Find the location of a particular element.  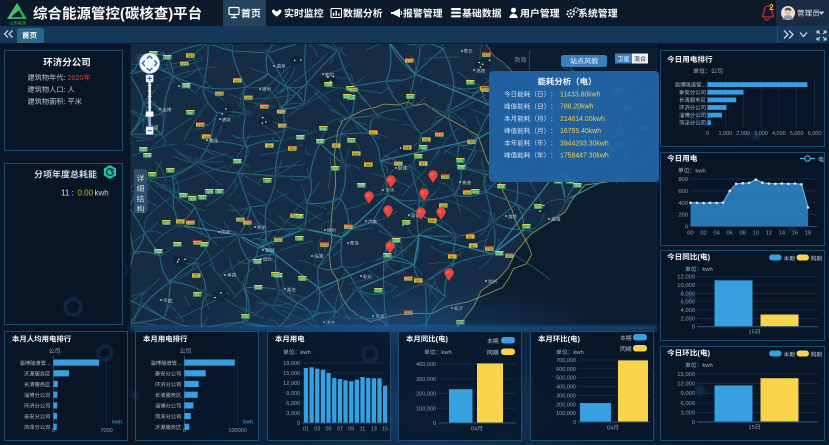

svg-text: 2,000 is located at coordinates (687, 319).